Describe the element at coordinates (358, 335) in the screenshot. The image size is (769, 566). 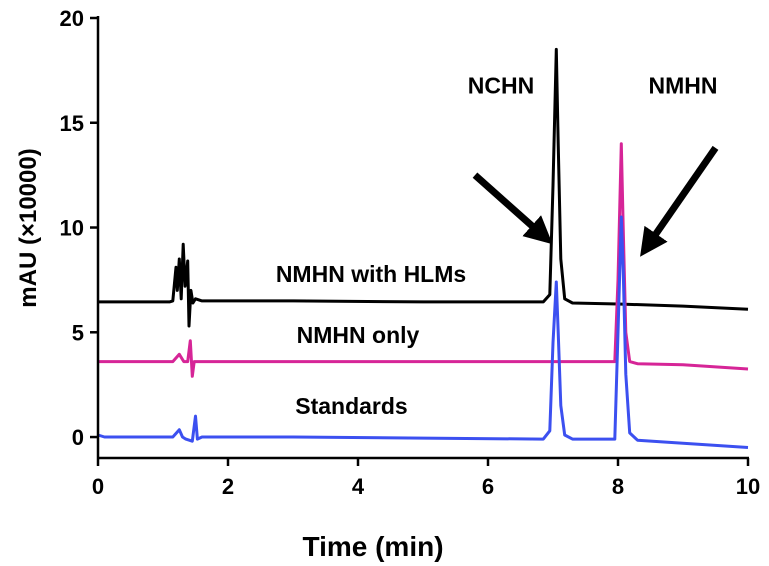
I see `trace-label-only: NMHN only` at that location.